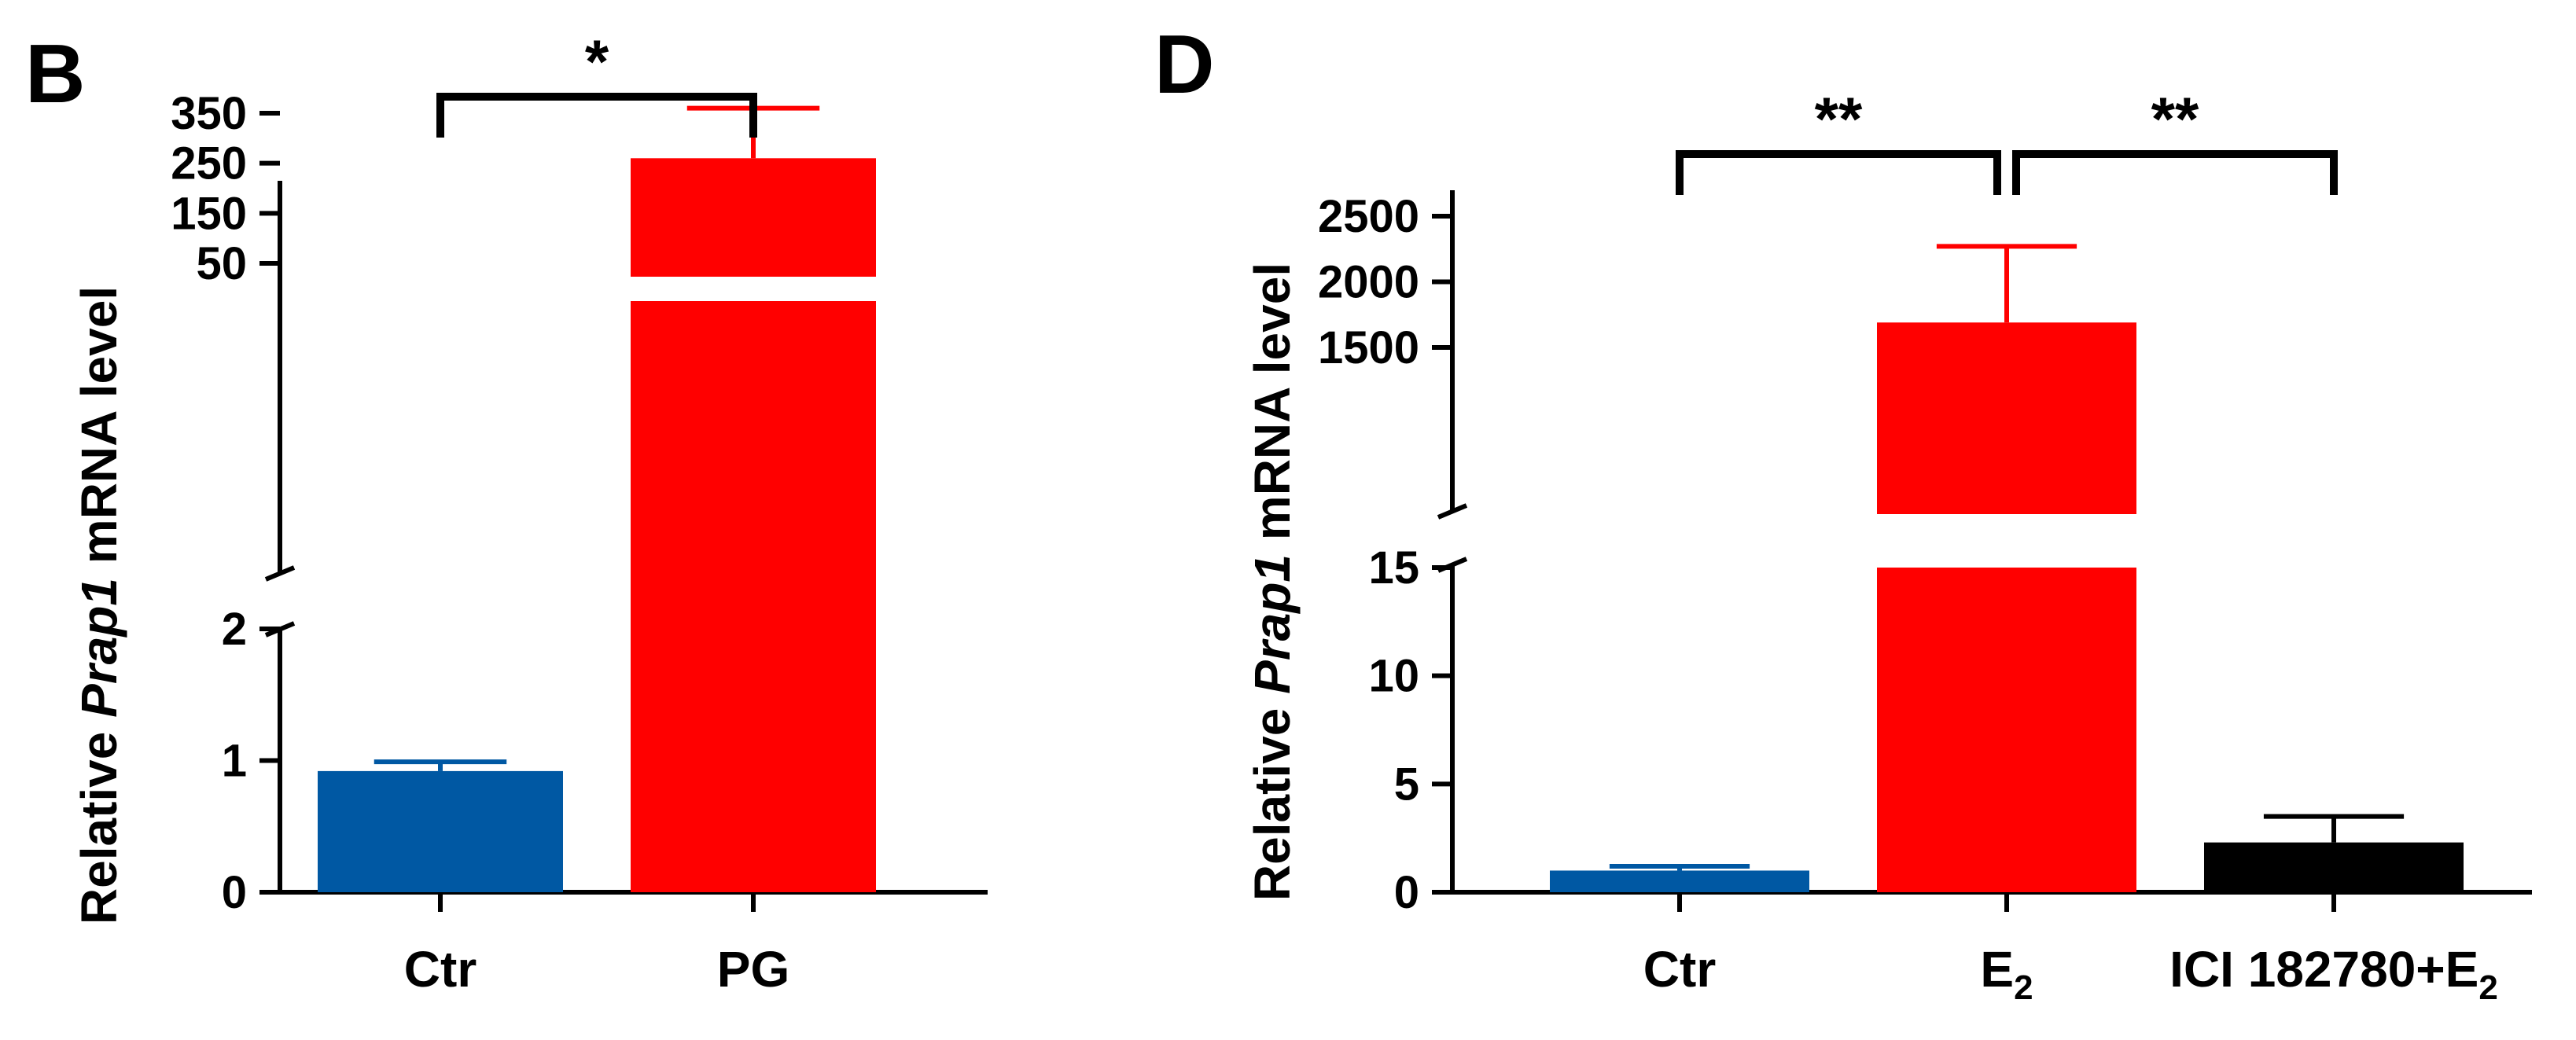  Describe the element at coordinates (1407, 892) in the screenshot. I see `panel-d-y-lower-tick-label: 0` at that location.